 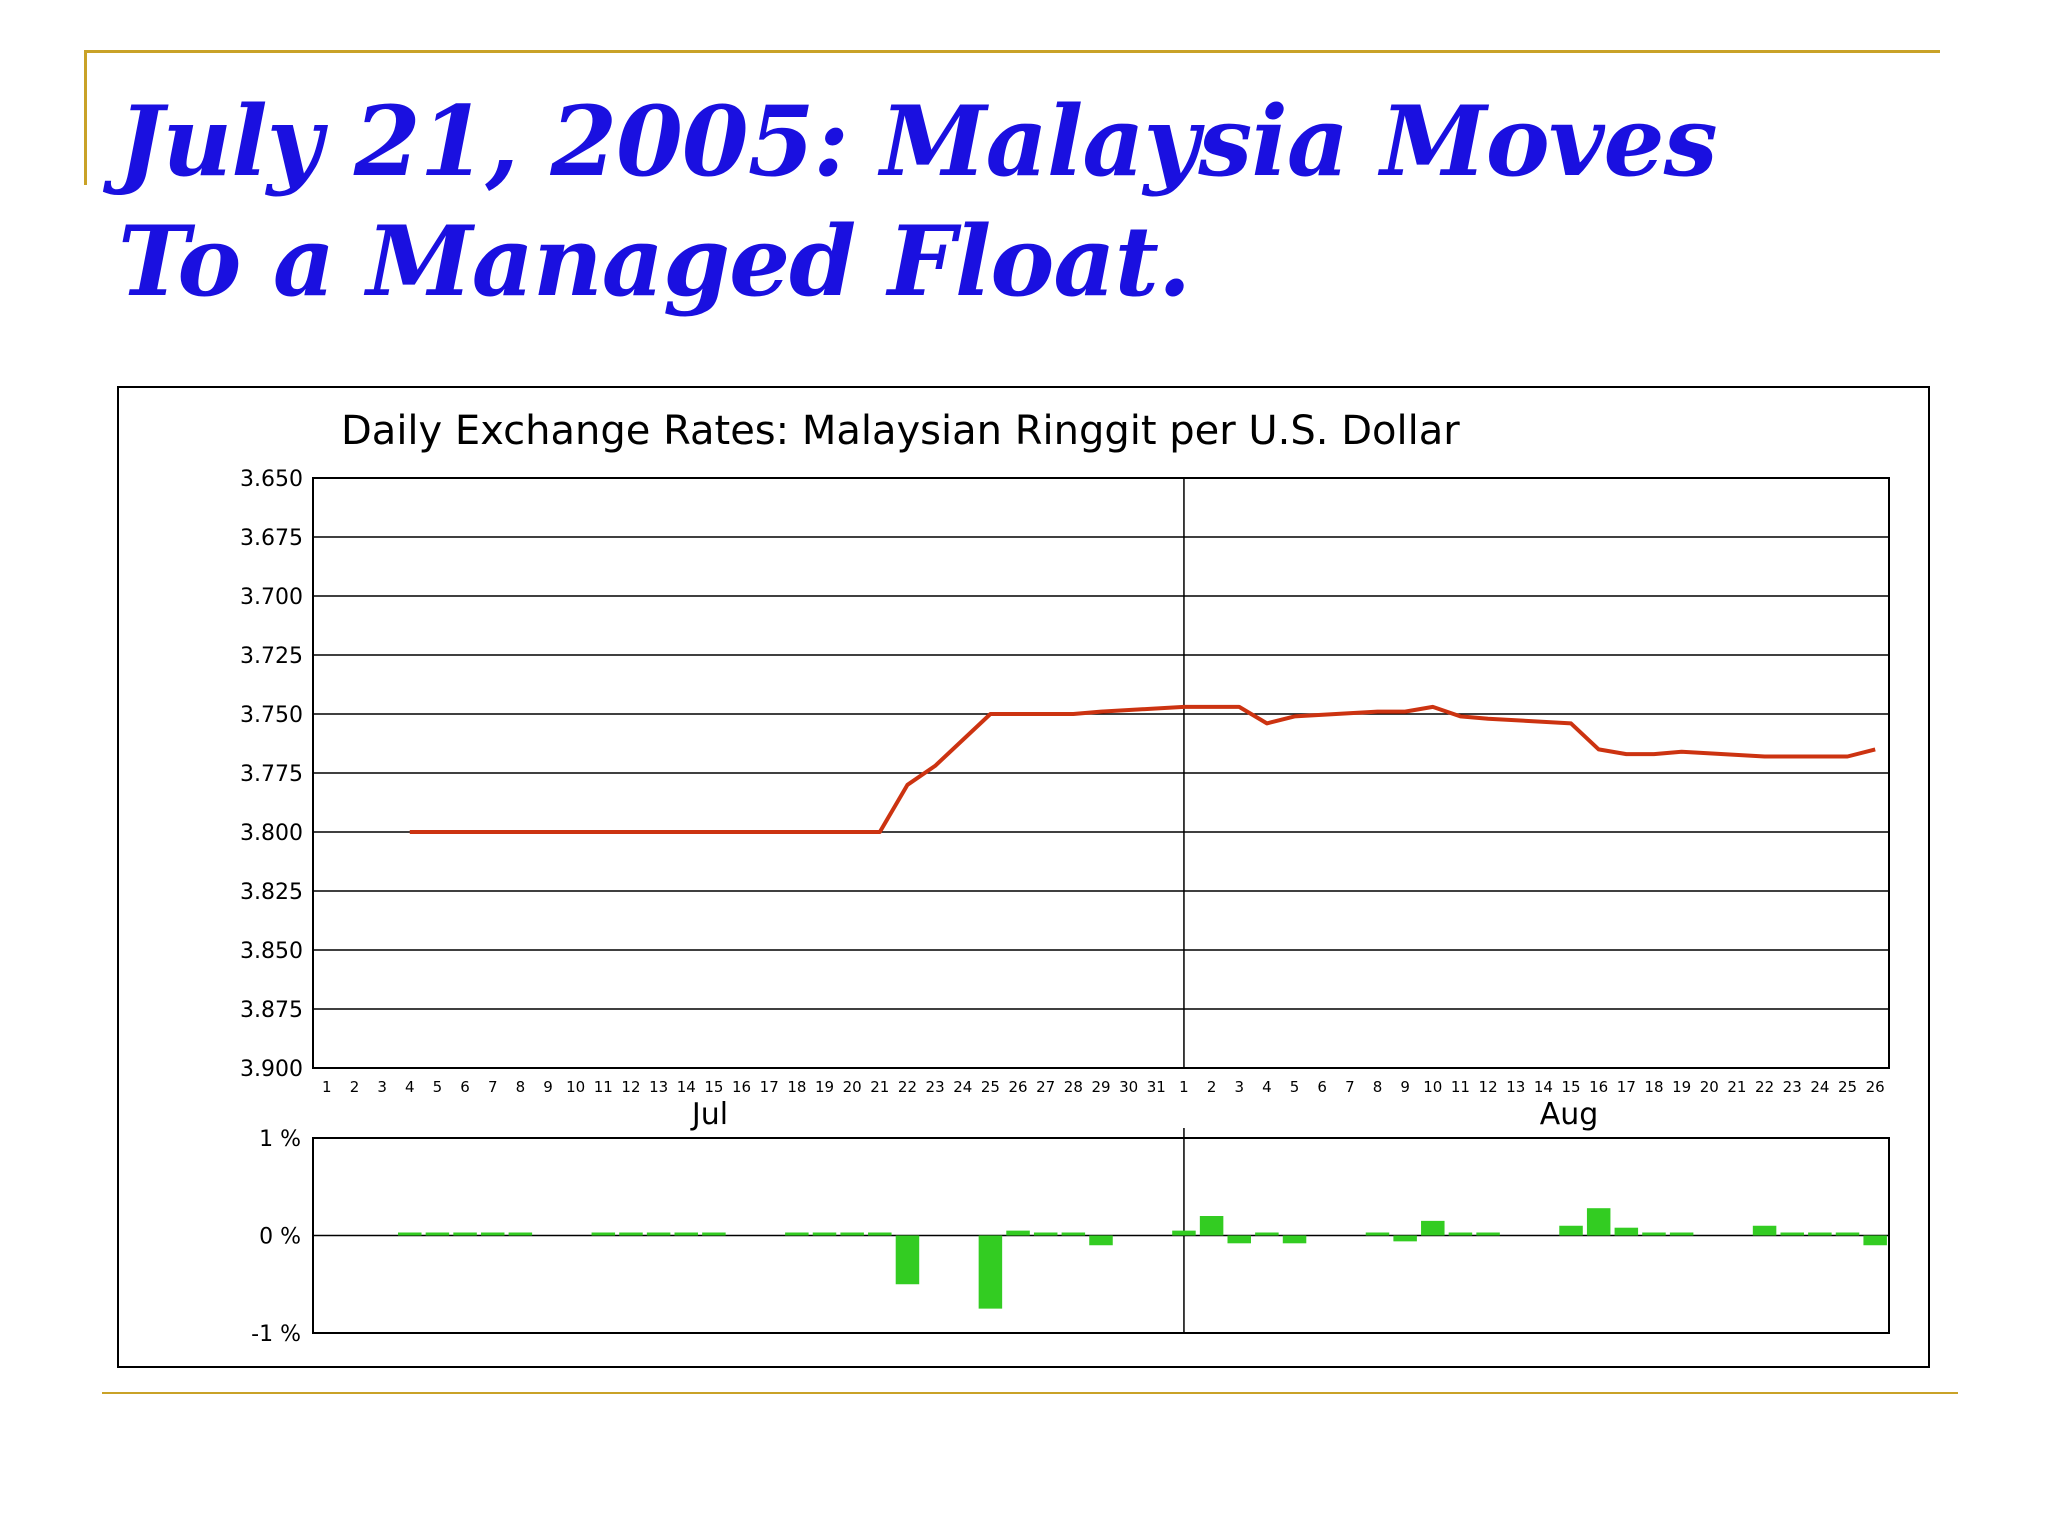 What do you see at coordinates (962, 1087) in the screenshot?
I see `x-tick-label: 24` at bounding box center [962, 1087].